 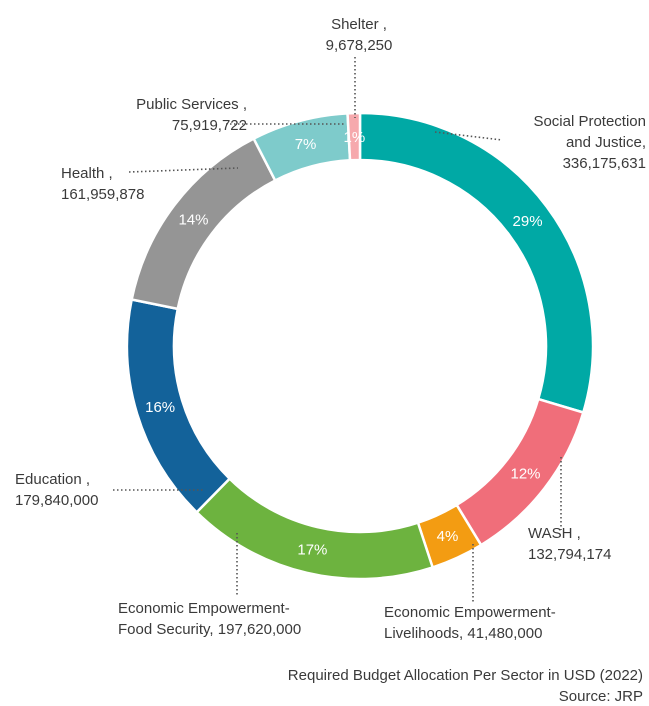 What do you see at coordinates (528, 221) in the screenshot?
I see `percent-label-social-protection-and-justice: 29%` at bounding box center [528, 221].